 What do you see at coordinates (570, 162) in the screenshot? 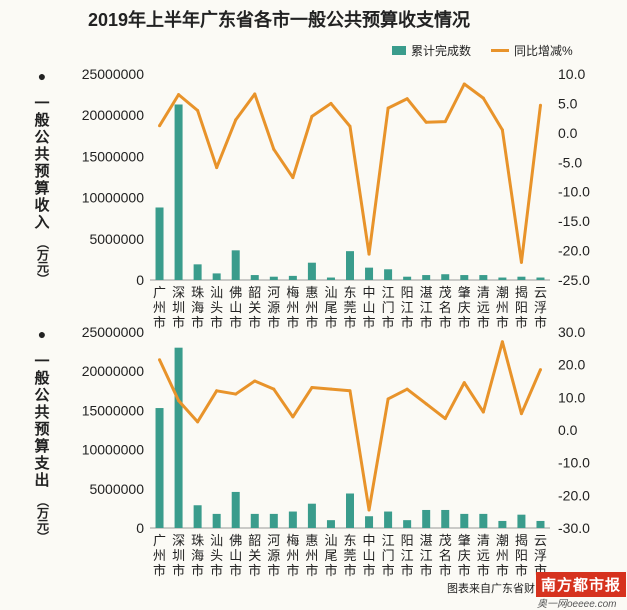
I see `y-right-tick-label: -5.0` at bounding box center [570, 162].